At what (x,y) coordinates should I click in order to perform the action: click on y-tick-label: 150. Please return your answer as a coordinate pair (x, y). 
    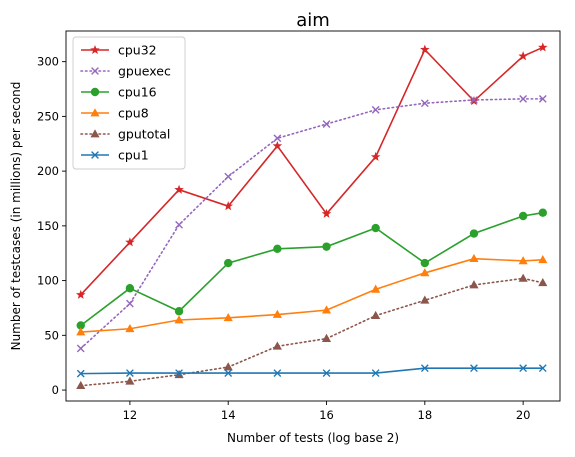
    Looking at the image, I should click on (48, 226).